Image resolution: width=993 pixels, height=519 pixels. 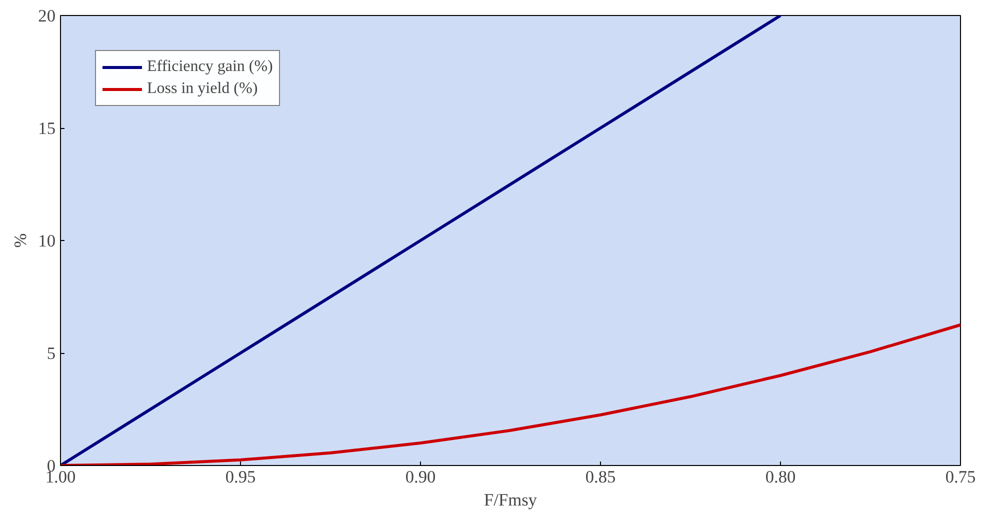 What do you see at coordinates (960, 477) in the screenshot?
I see `x-tick-label: 0.75` at bounding box center [960, 477].